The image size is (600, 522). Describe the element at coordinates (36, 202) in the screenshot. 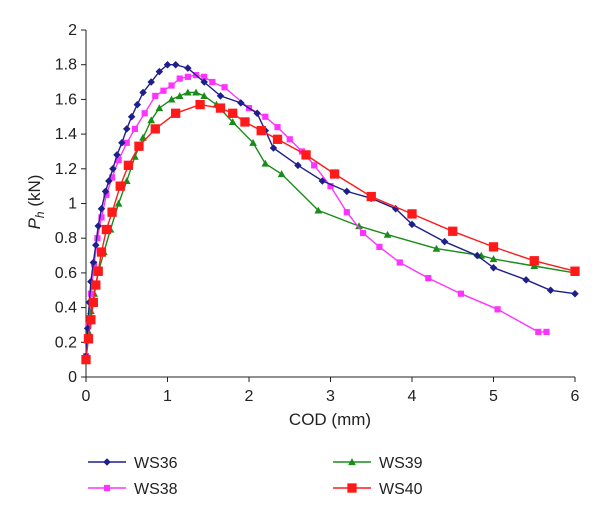

I see `y-axis-label: Ph (kN)` at that location.